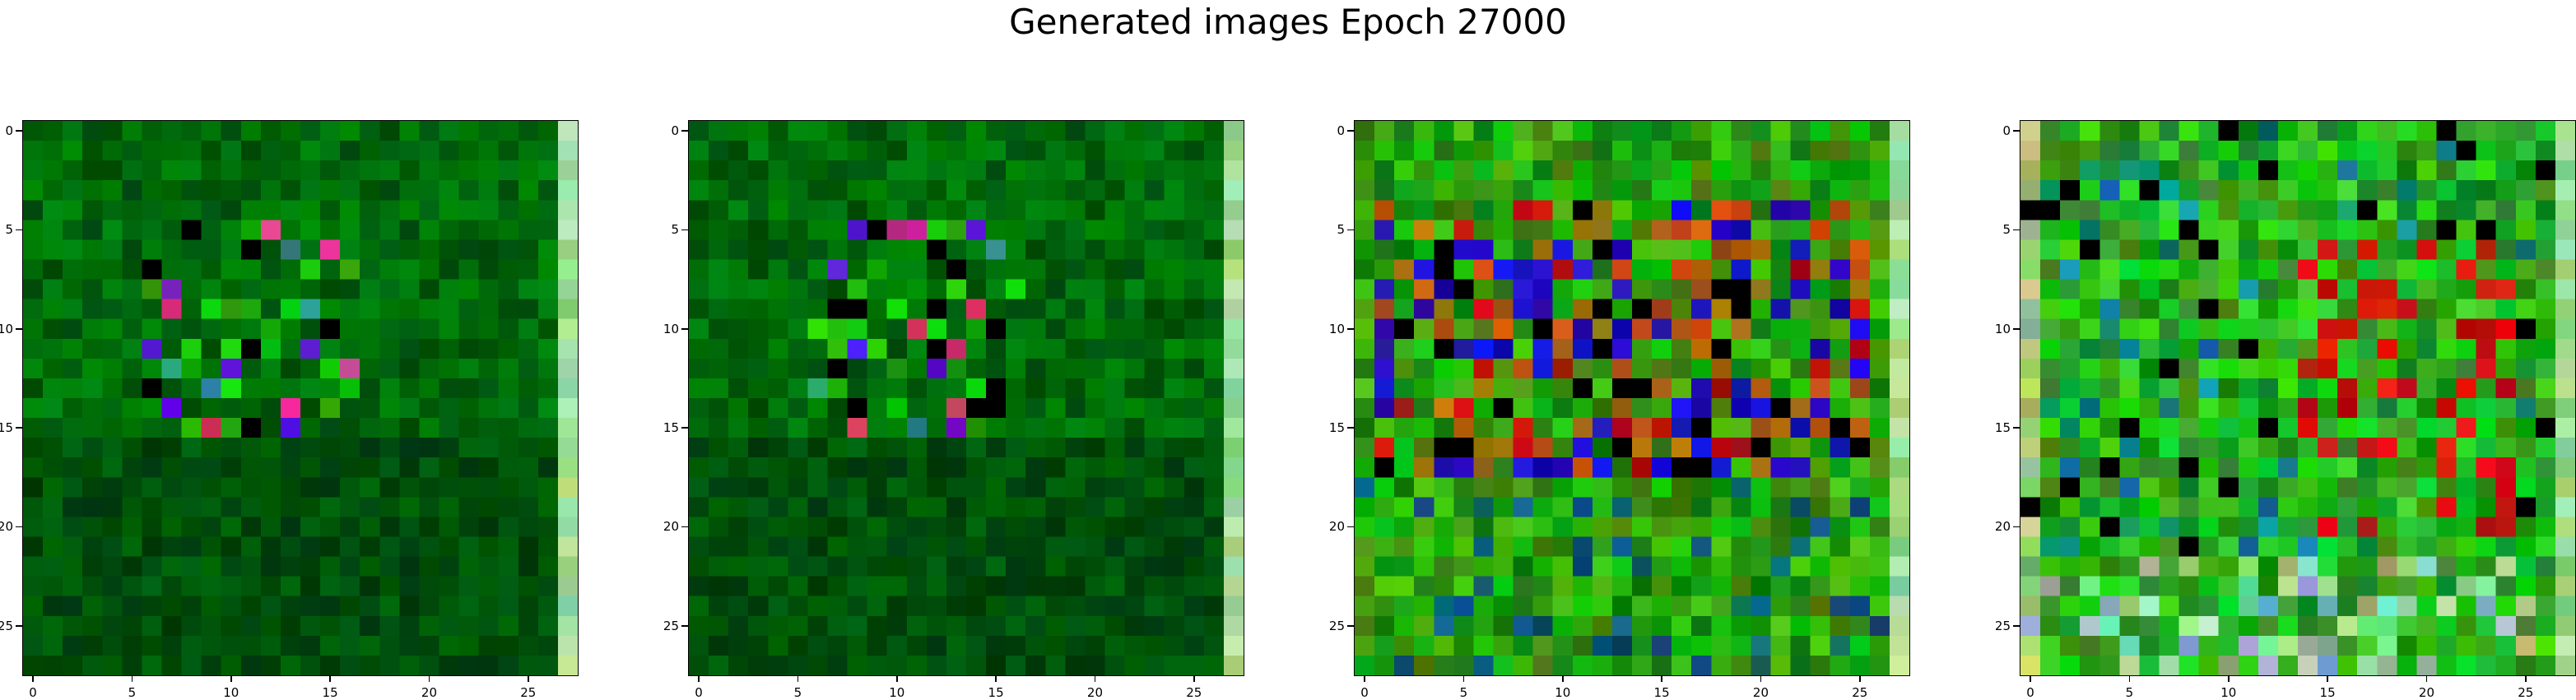 The height and width of the screenshot is (700, 2576). What do you see at coordinates (1288, 22) in the screenshot?
I see `figure-title: Generated images Epoch 27000` at bounding box center [1288, 22].